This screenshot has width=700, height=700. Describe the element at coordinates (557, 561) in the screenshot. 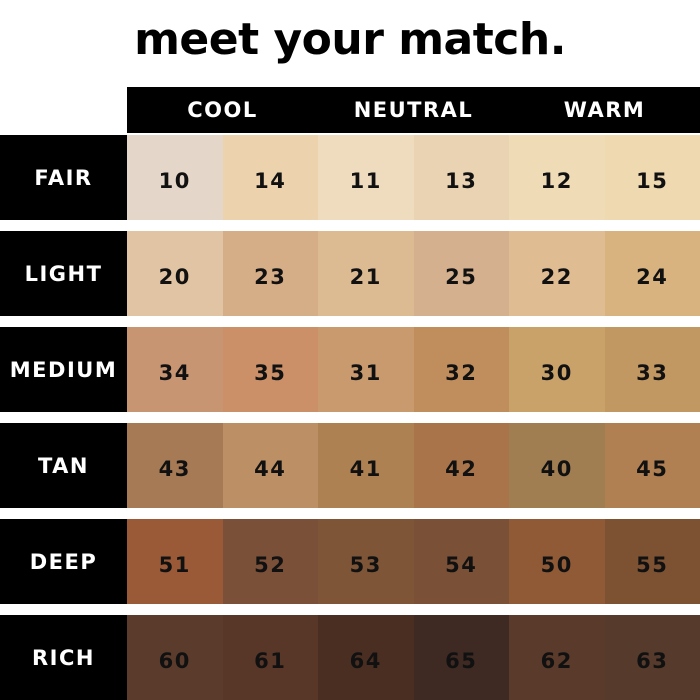

I see `shade-swatch: 50` at that location.